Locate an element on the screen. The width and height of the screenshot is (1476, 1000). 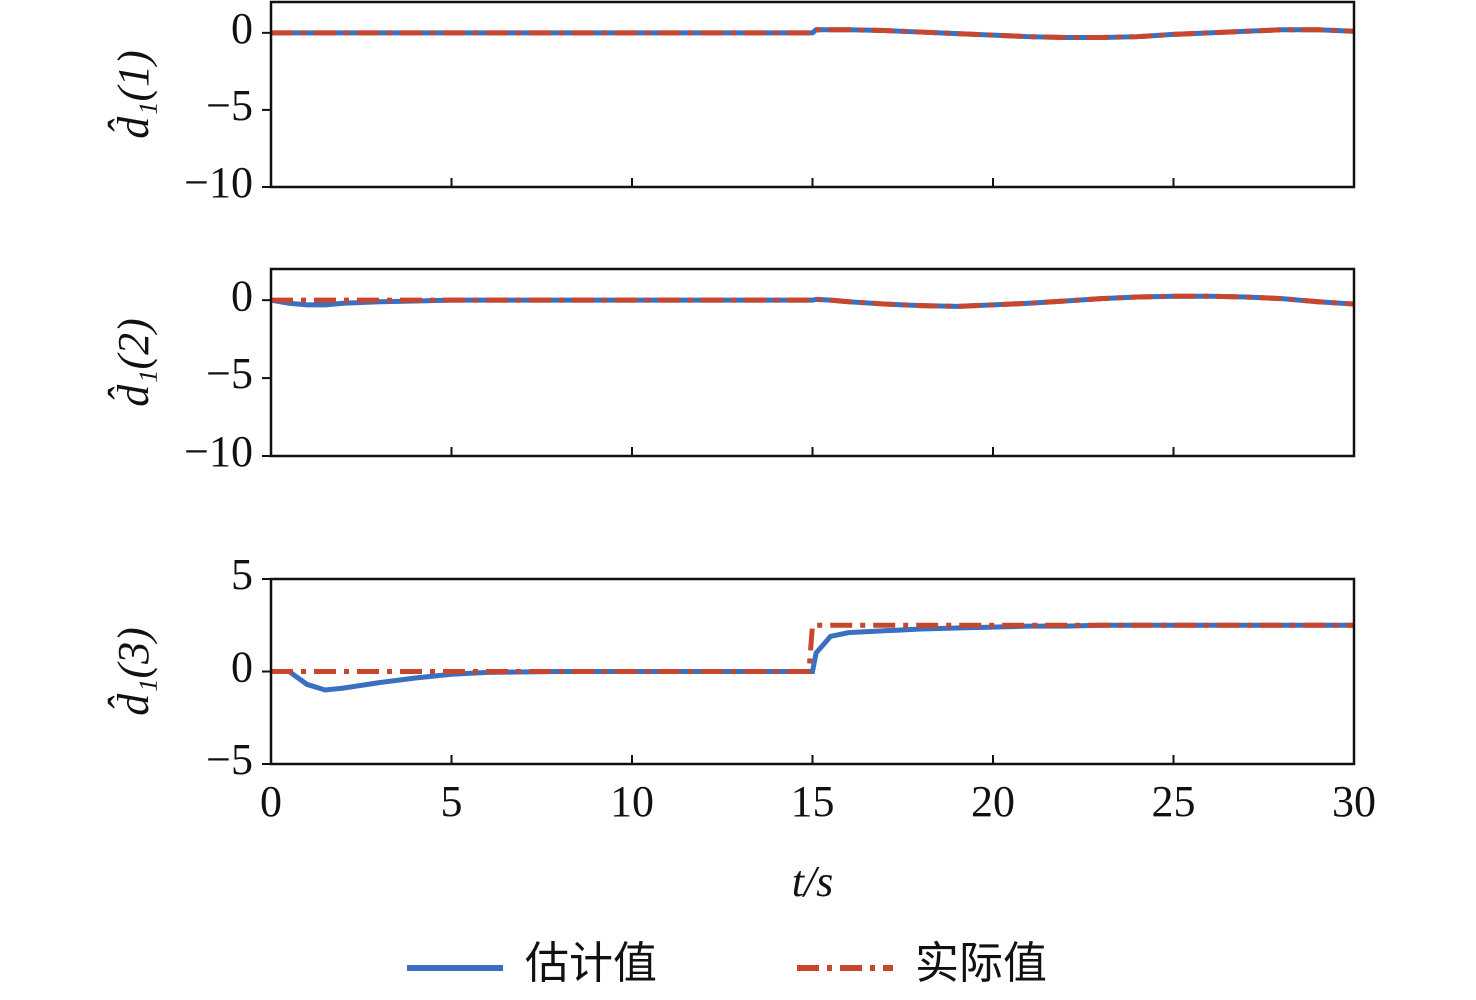
y-axis-label: d̂₁(1) is located at coordinates (133, 94).